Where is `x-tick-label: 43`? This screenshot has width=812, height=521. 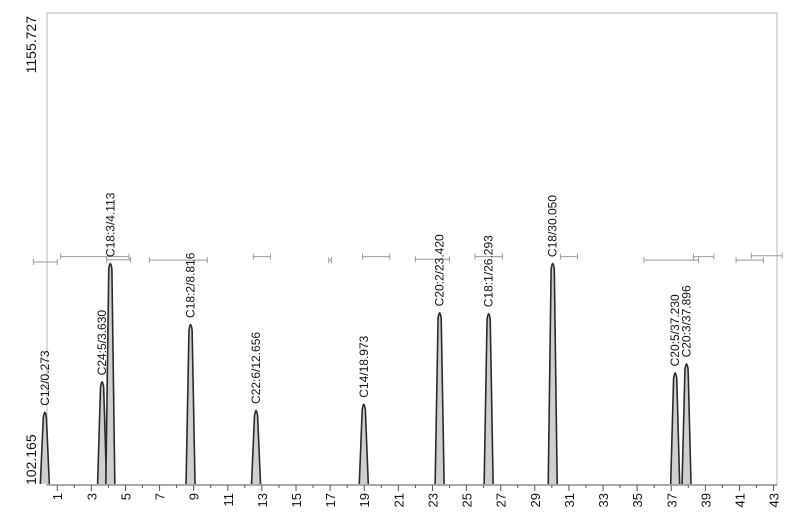
x-tick-label: 43 is located at coordinates (774, 500).